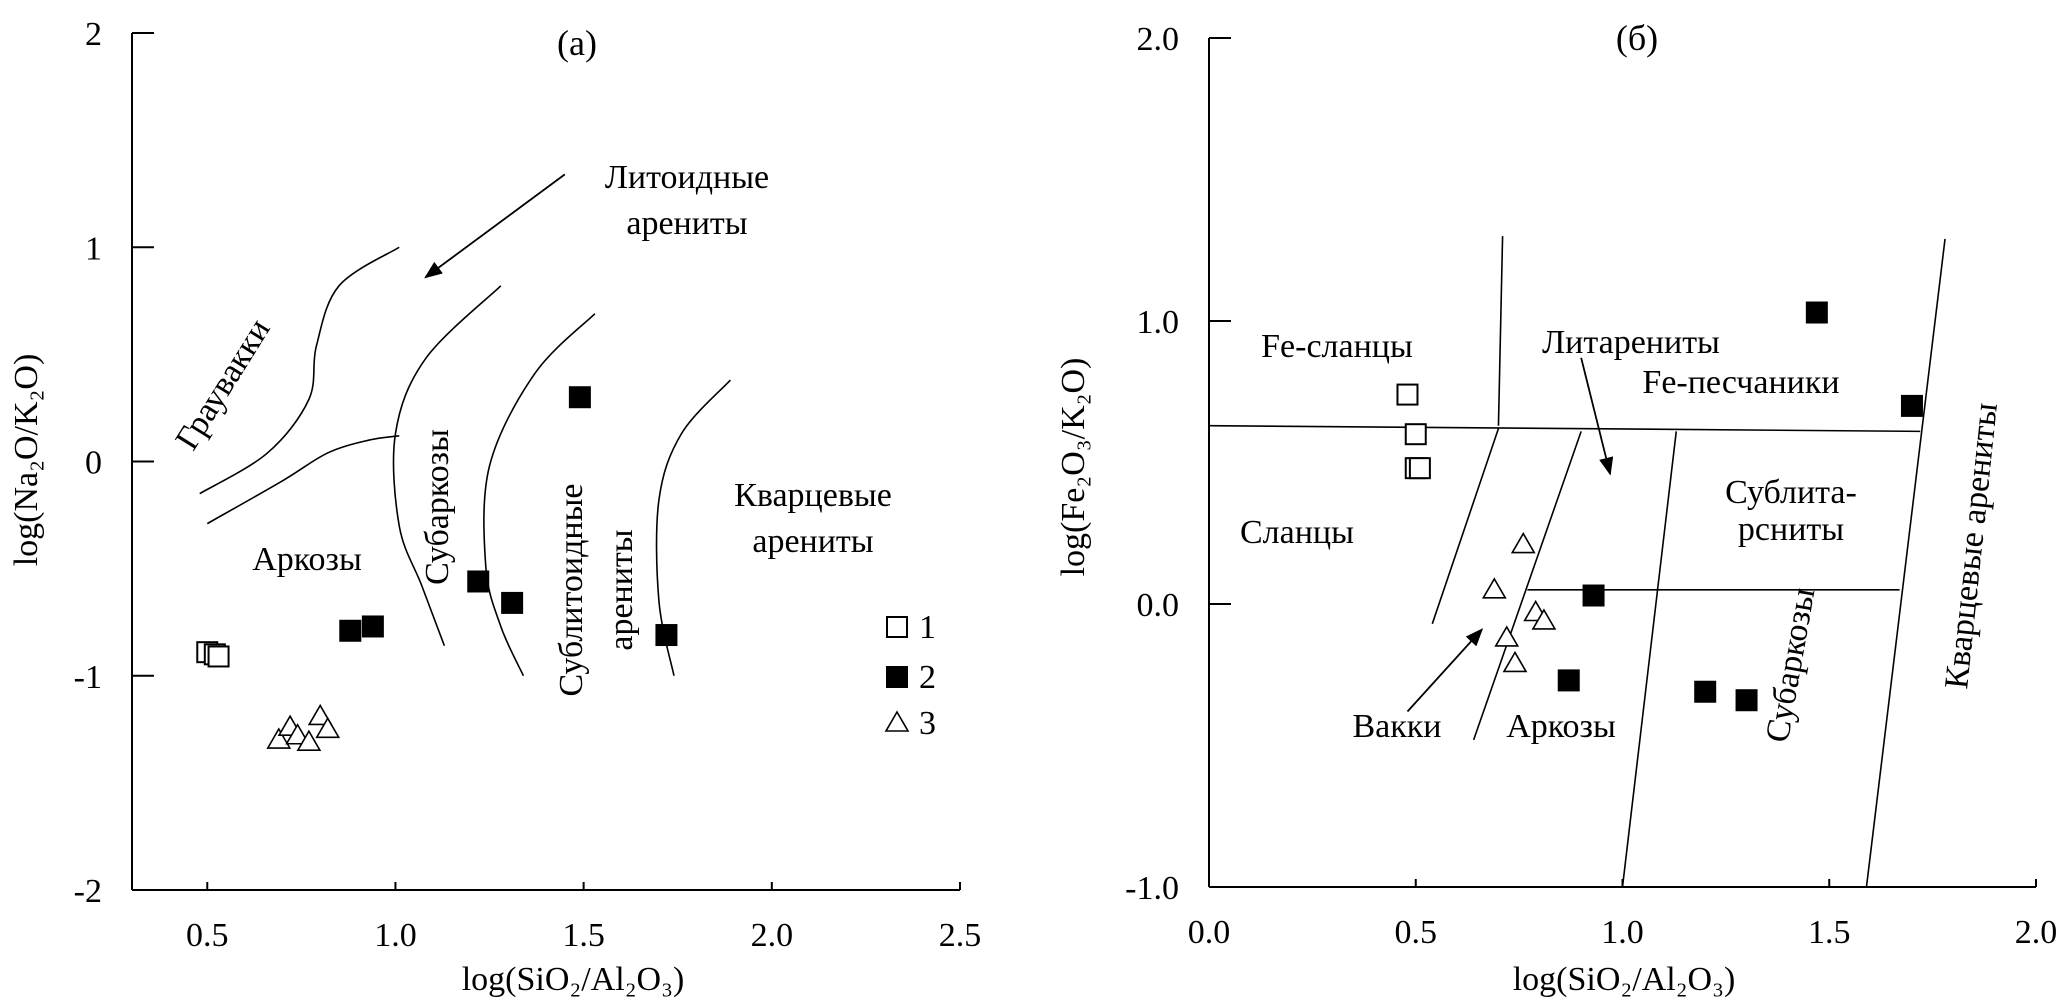 This screenshot has width=2067, height=1004. What do you see at coordinates (897, 721) in the screenshot?
I see `legend-marker-open-triangle` at bounding box center [897, 721].